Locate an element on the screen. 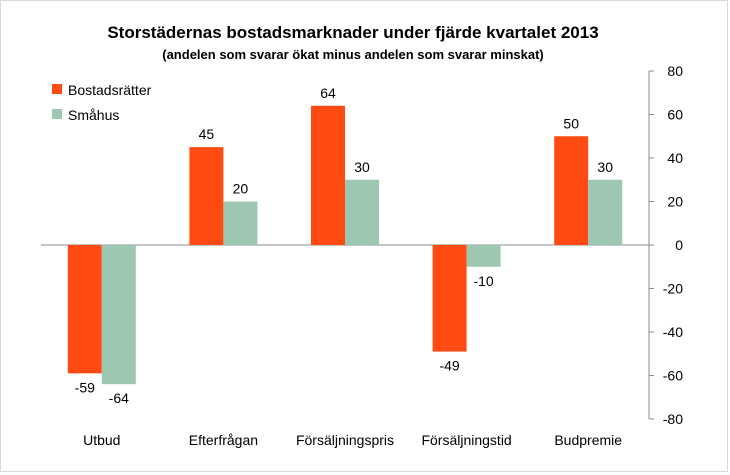 This screenshot has height=475, width=730. data-label: 20 is located at coordinates (241, 189).